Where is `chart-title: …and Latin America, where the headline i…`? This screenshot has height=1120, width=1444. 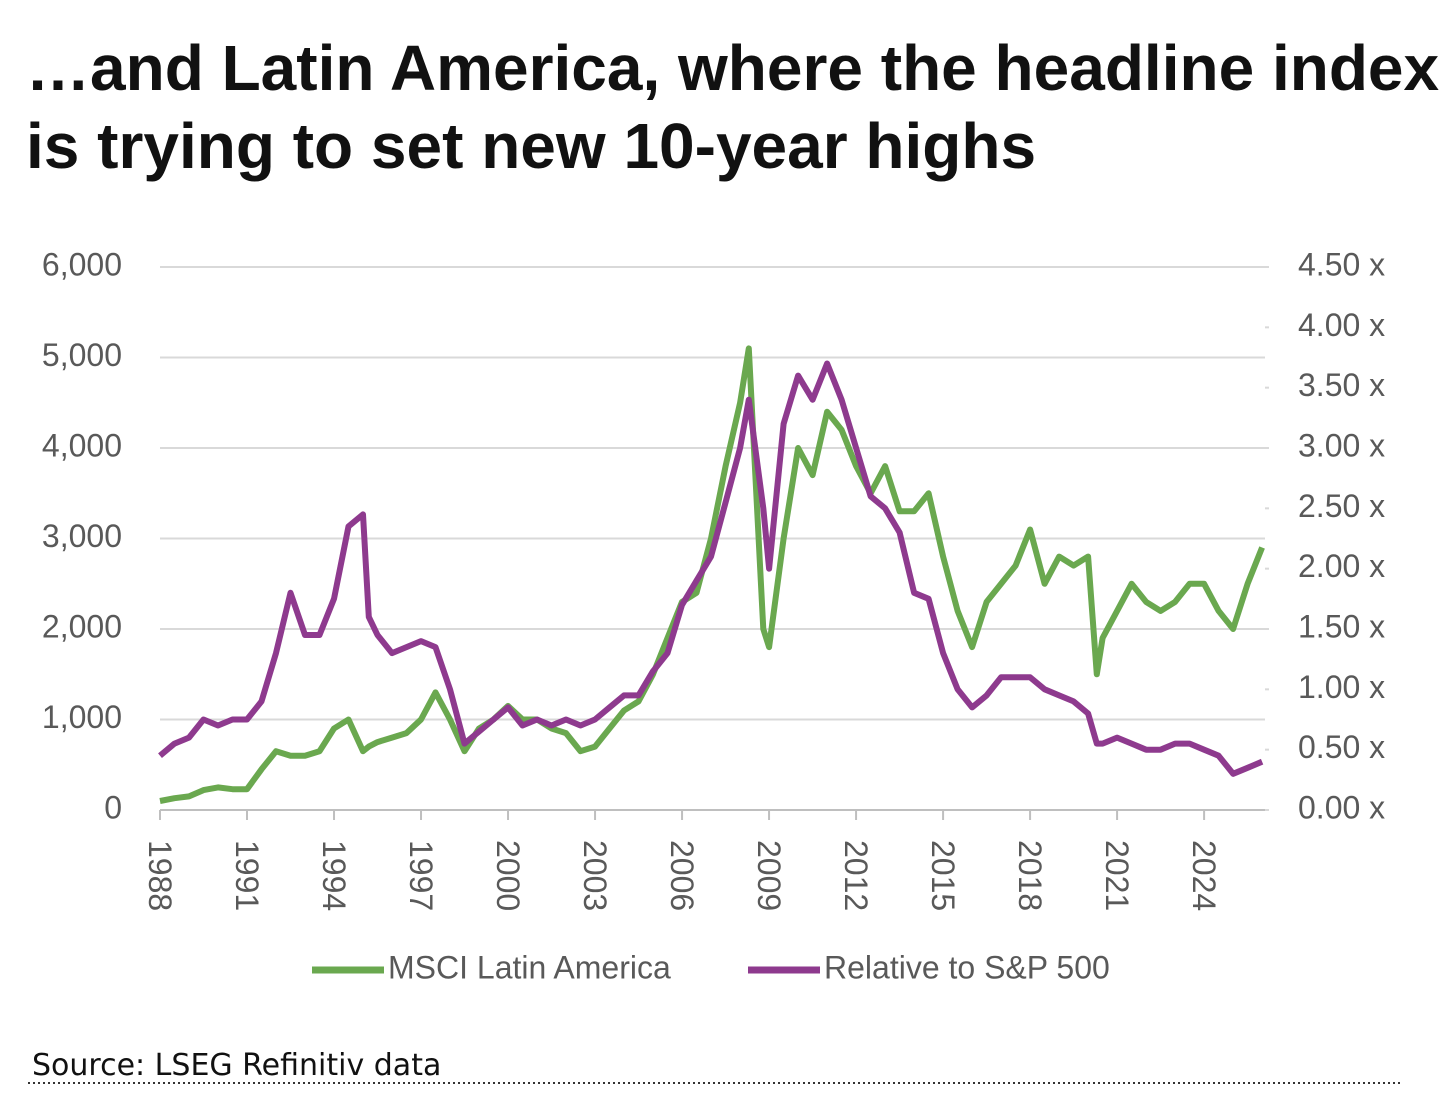
chart-title: …and Latin America, where the headline i… is located at coordinates (733, 107).